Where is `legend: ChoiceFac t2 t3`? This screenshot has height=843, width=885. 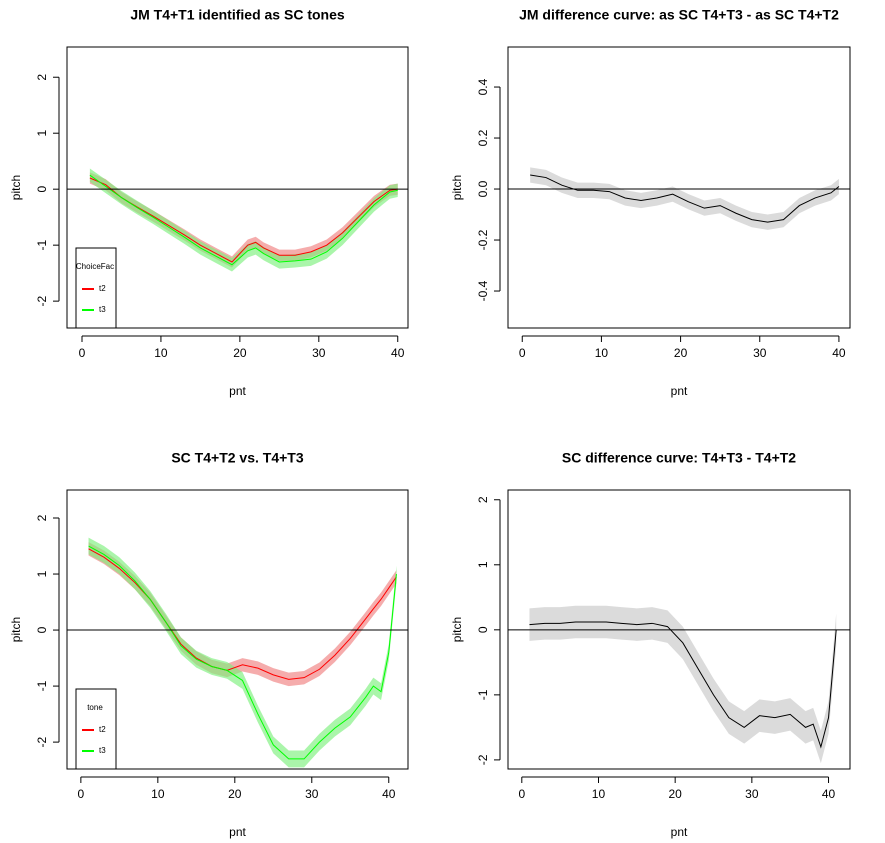 legend: ChoiceFac t2 t3 is located at coordinates (96, 288).